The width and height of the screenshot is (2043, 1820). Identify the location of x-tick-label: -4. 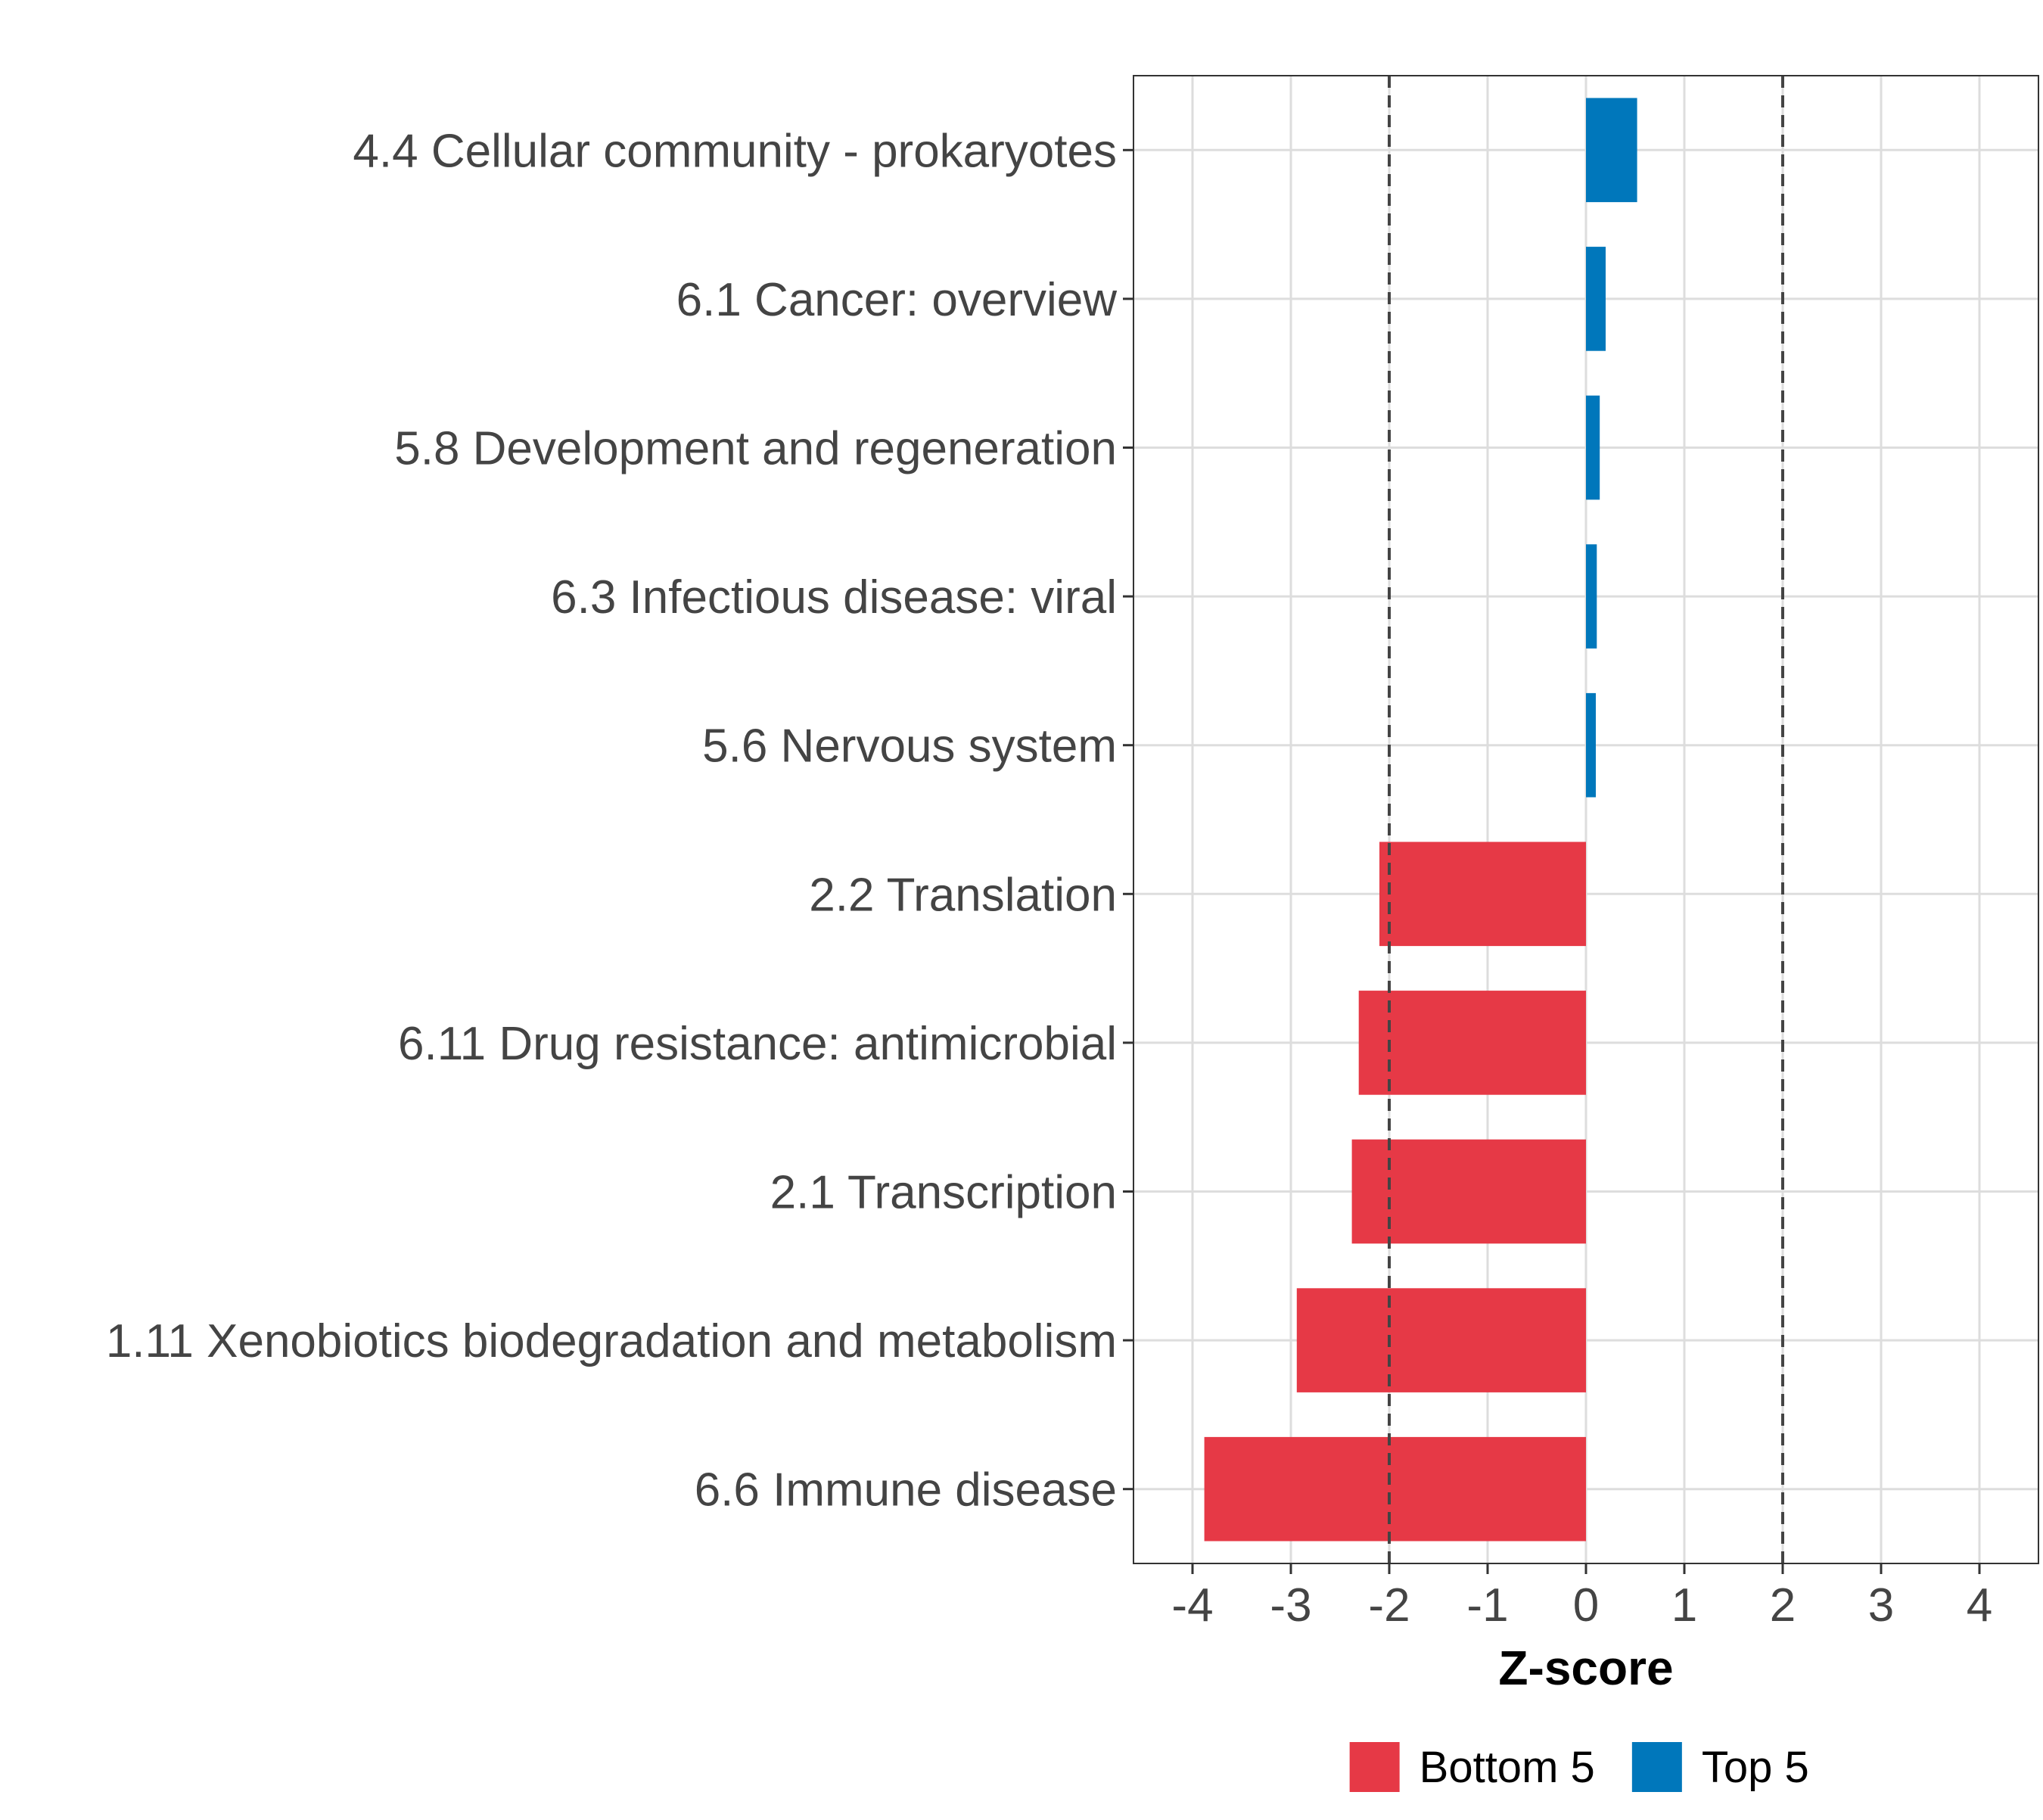
(1192, 1606).